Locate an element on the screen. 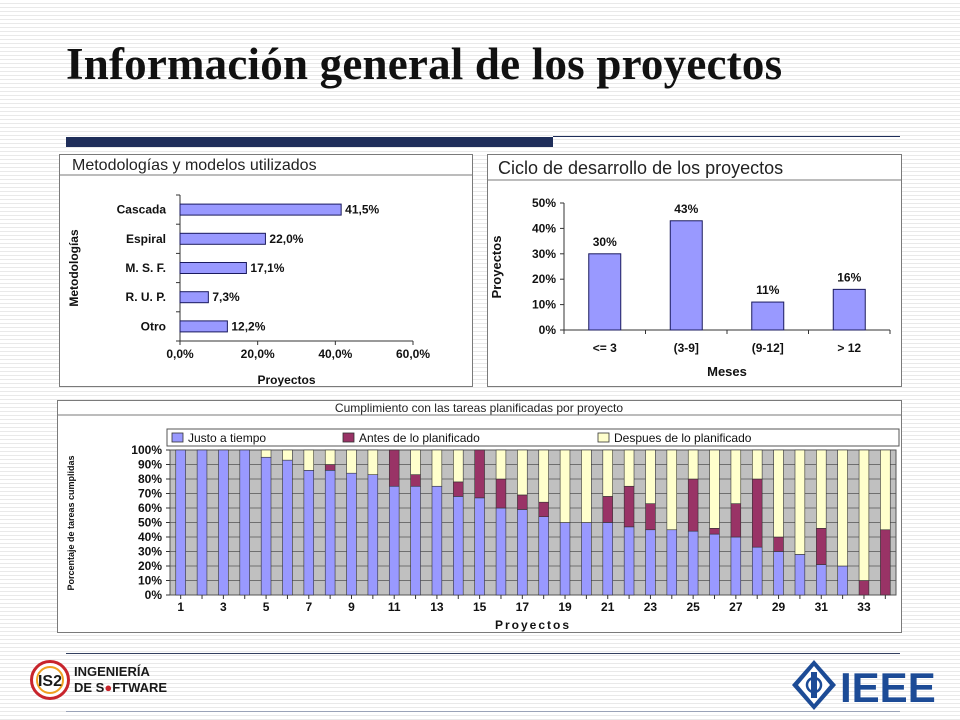 Image resolution: width=960 pixels, height=720 pixels. data-label: 11% is located at coordinates (768, 290).